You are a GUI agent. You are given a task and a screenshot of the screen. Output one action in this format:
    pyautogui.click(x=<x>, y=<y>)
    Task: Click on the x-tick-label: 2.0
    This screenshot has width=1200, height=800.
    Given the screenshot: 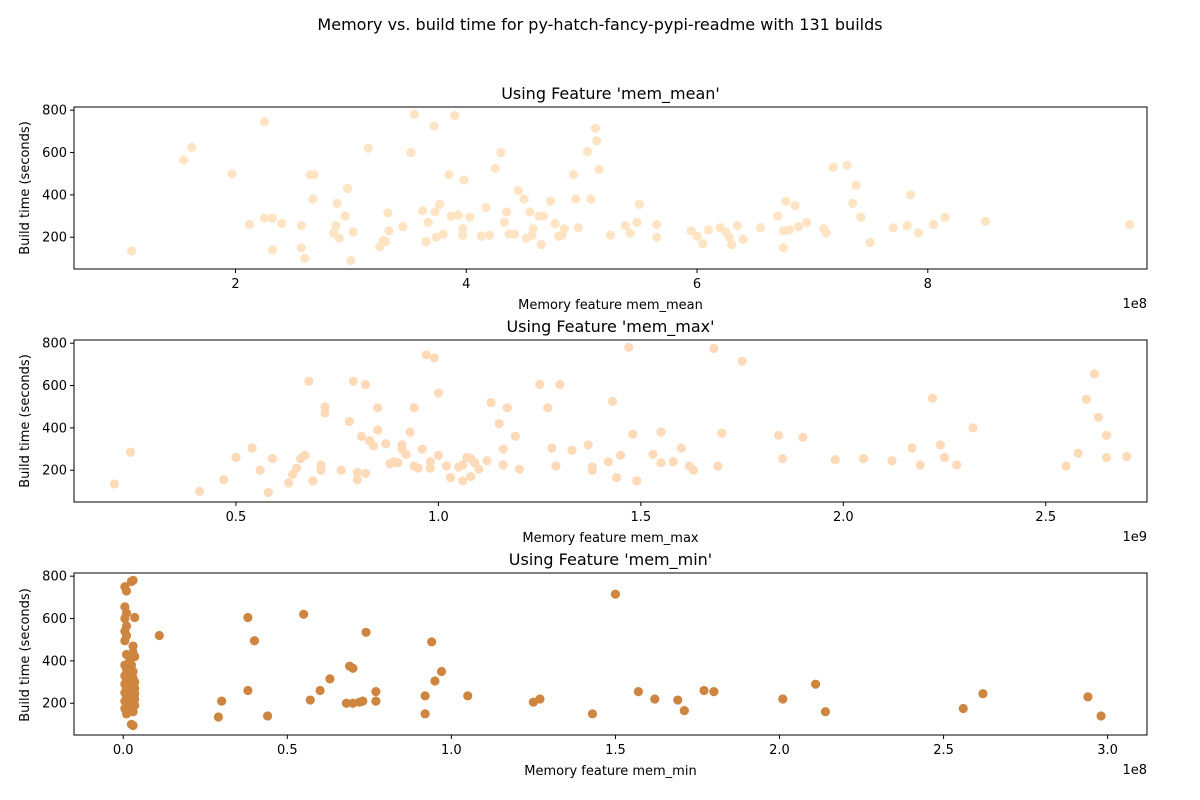 What is the action you would take?
    pyautogui.click(x=843, y=517)
    